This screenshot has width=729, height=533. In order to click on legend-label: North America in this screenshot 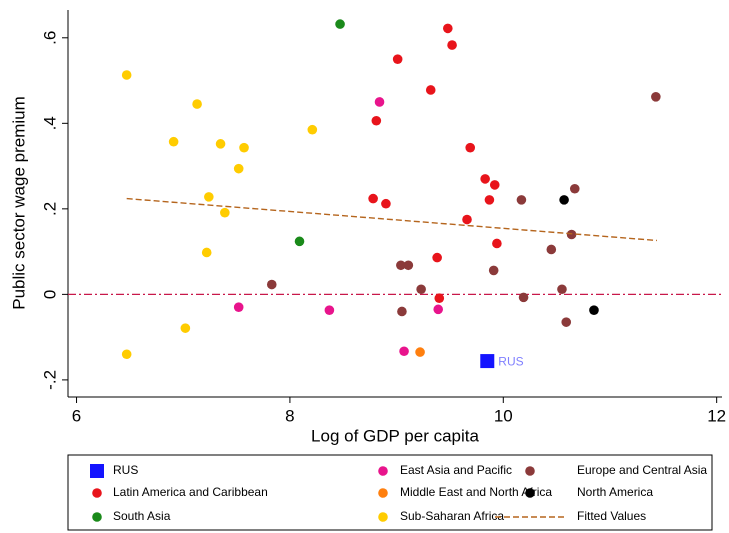, I will do `click(615, 492)`.